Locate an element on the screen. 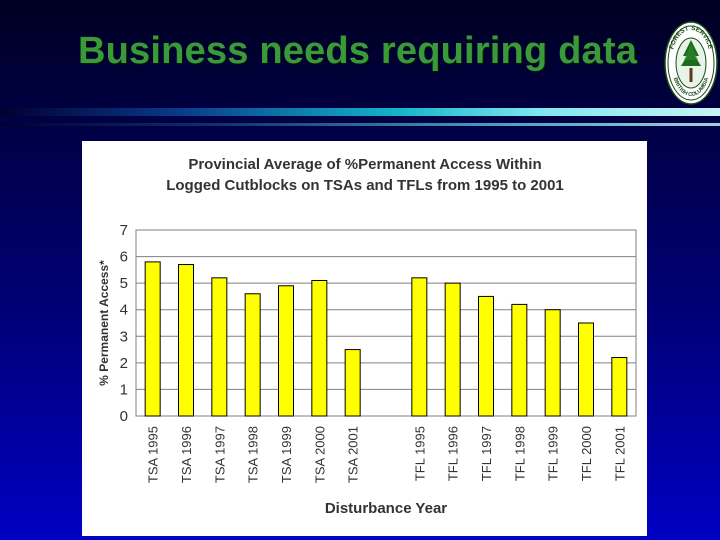 The height and width of the screenshot is (540, 720). x-tick-label: TSA 1999 is located at coordinates (286, 454).